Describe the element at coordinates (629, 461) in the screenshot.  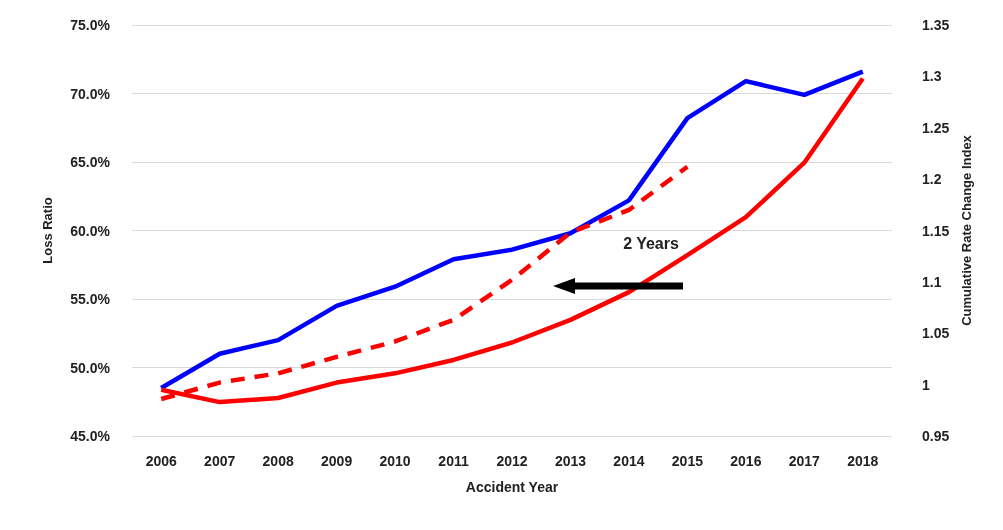
I see `x-tick-label: 2014` at that location.